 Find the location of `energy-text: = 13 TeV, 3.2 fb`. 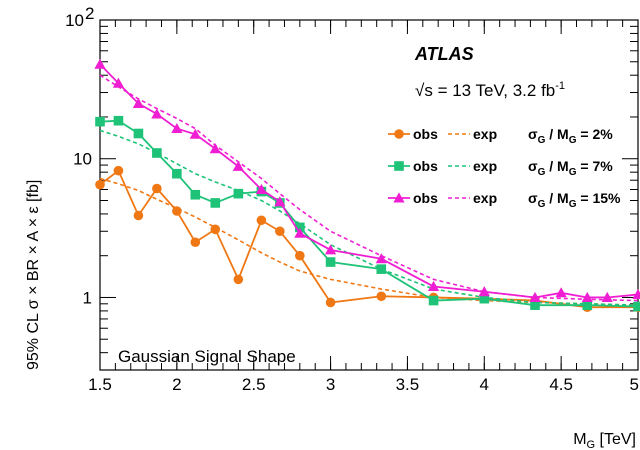

energy-text: = 13 TeV, 3.2 fb is located at coordinates (494, 90).